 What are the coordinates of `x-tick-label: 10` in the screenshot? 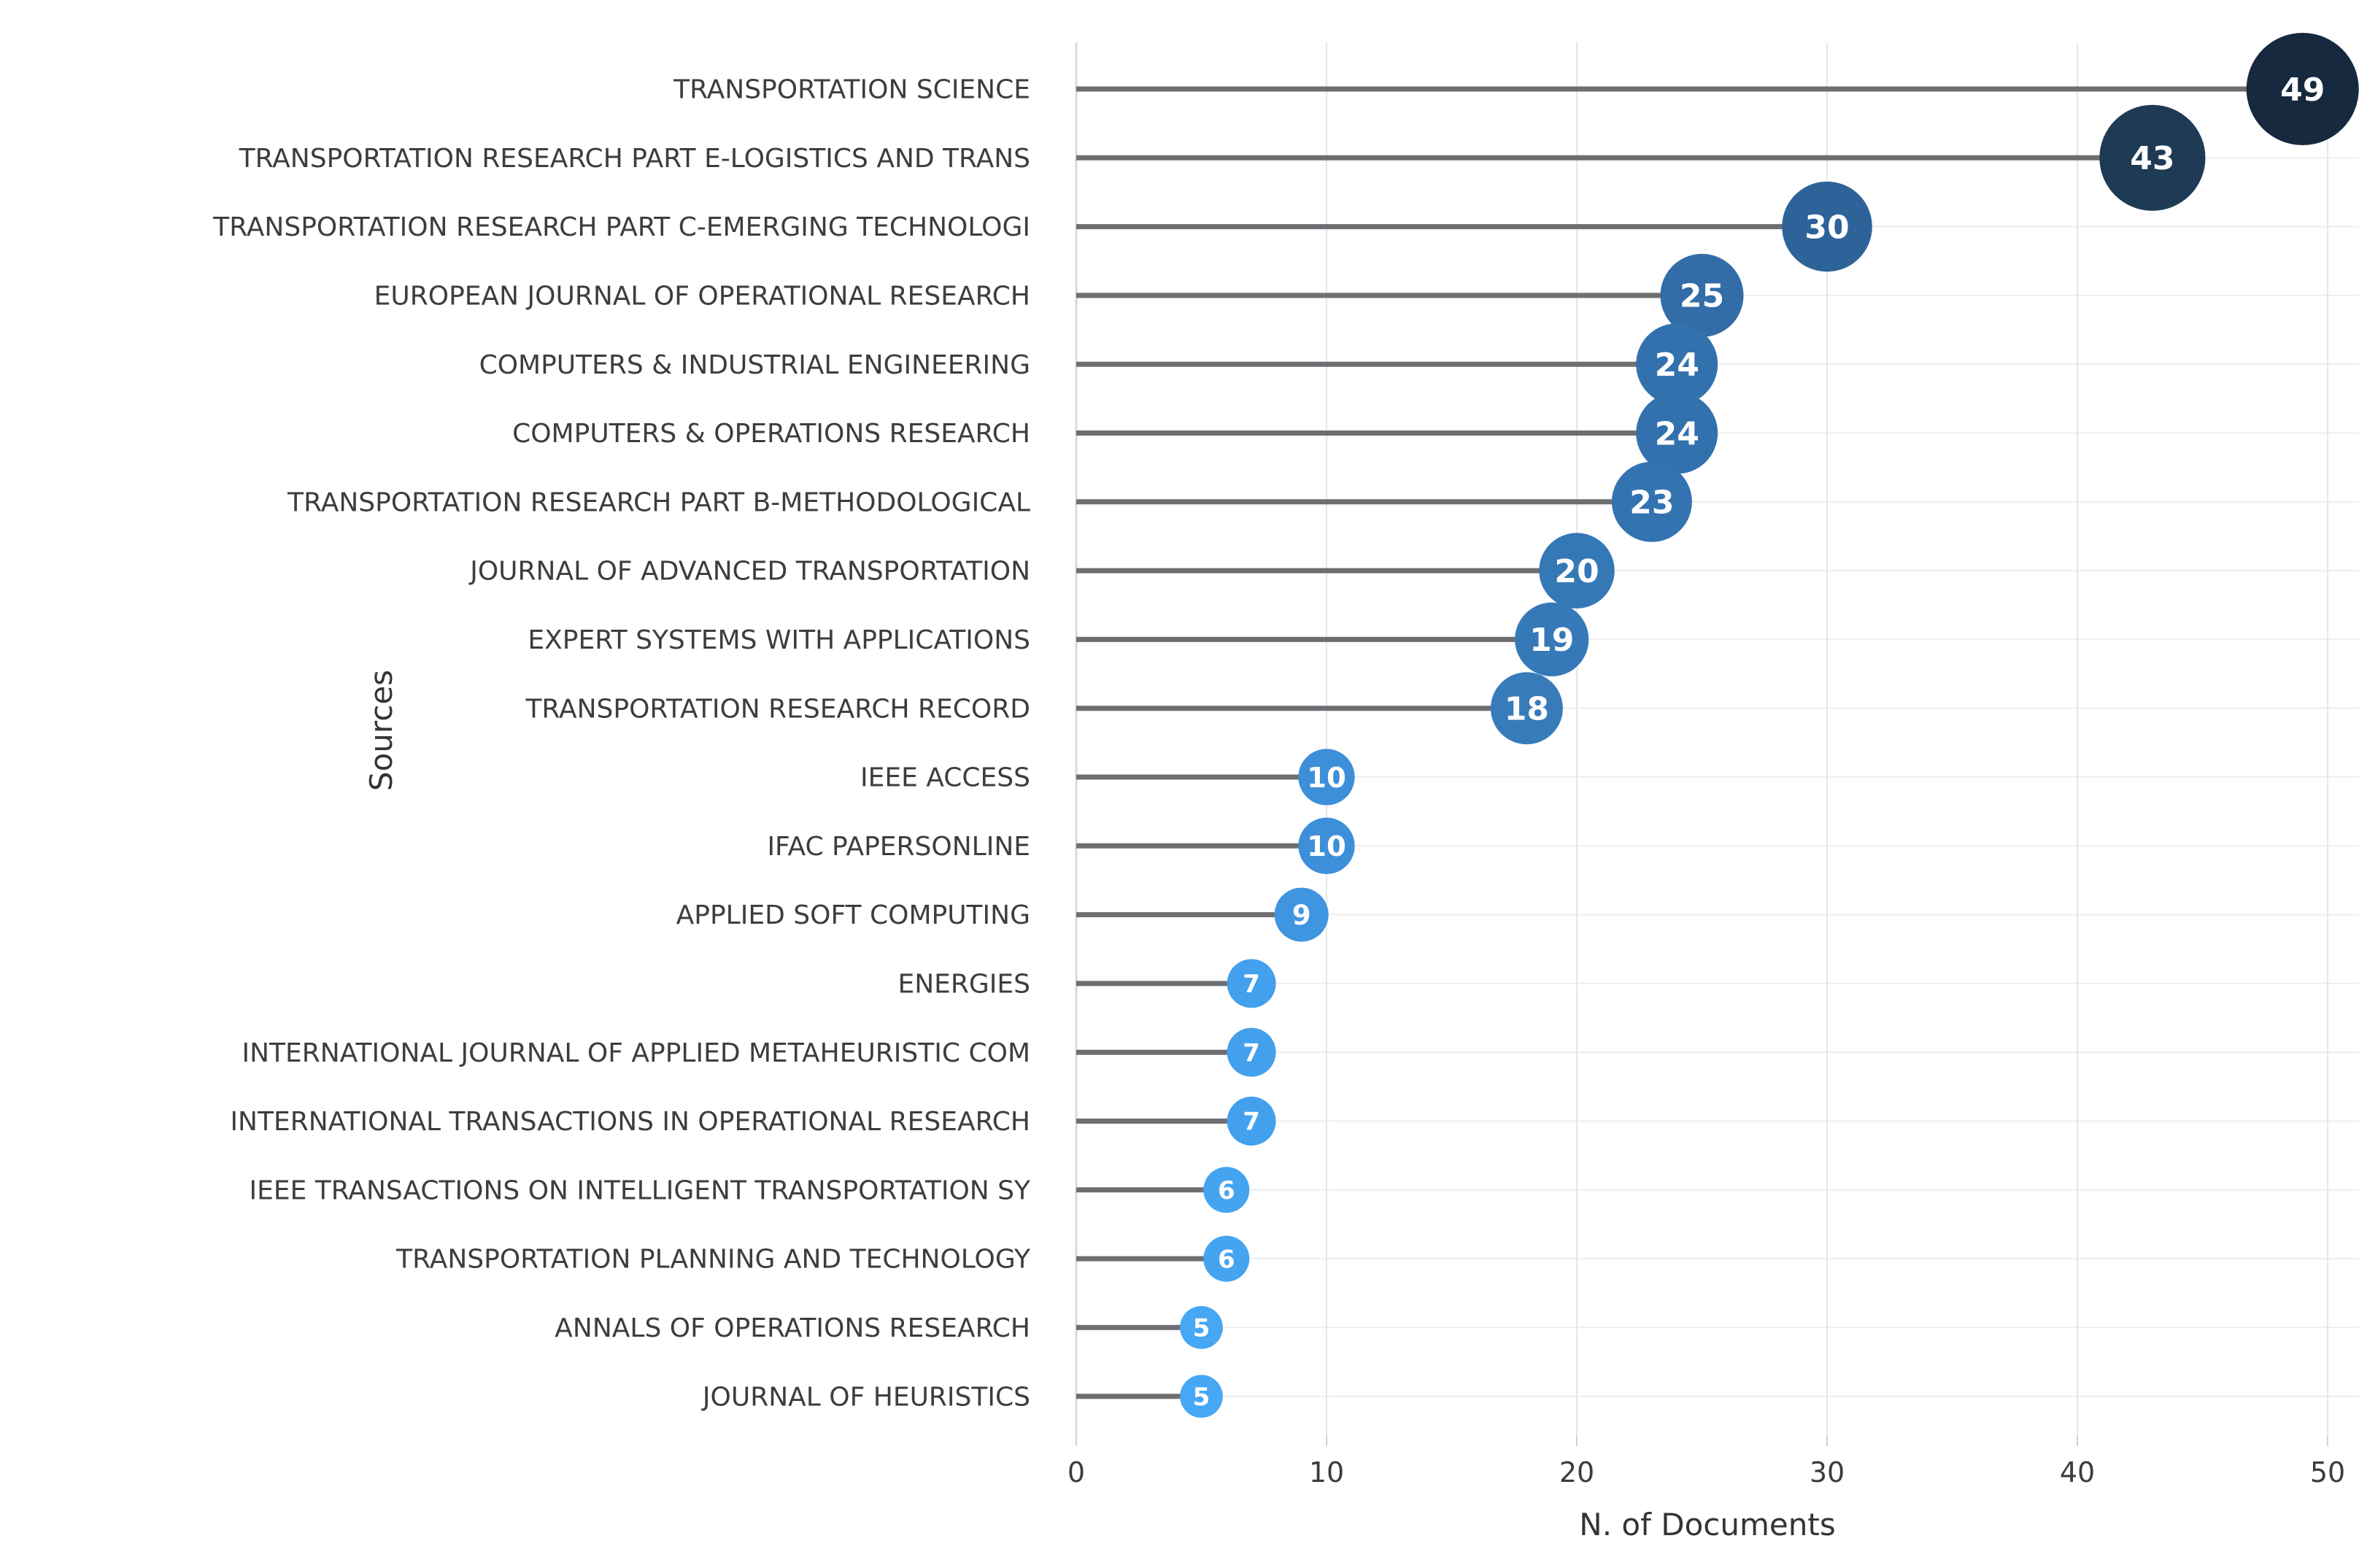 It's located at (1326, 1472).